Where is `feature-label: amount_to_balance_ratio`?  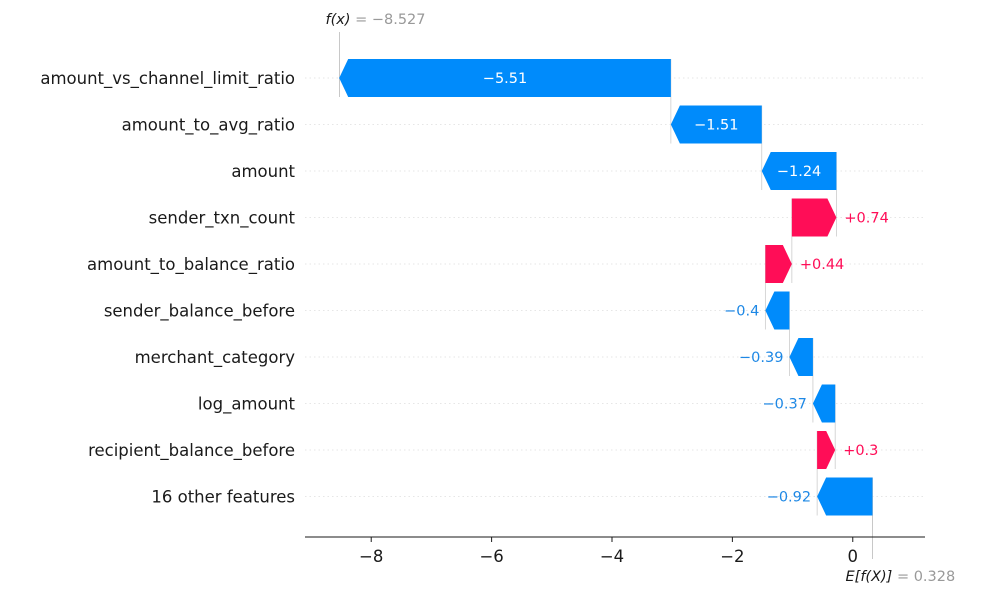 feature-label: amount_to_balance_ratio is located at coordinates (191, 265).